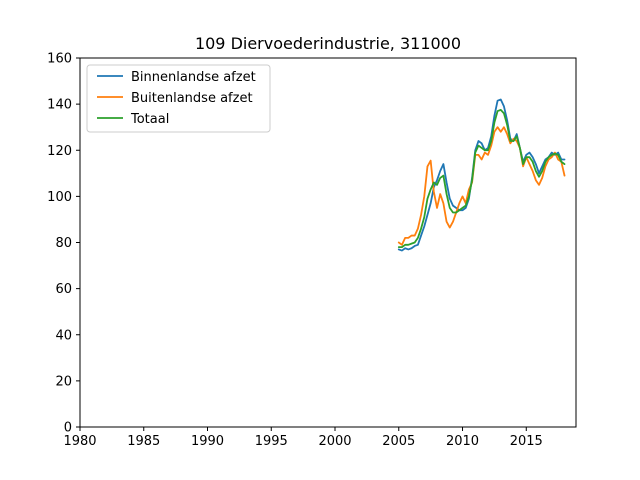 The image size is (640, 480). I want to click on x-tick-label: 1985, so click(143, 441).